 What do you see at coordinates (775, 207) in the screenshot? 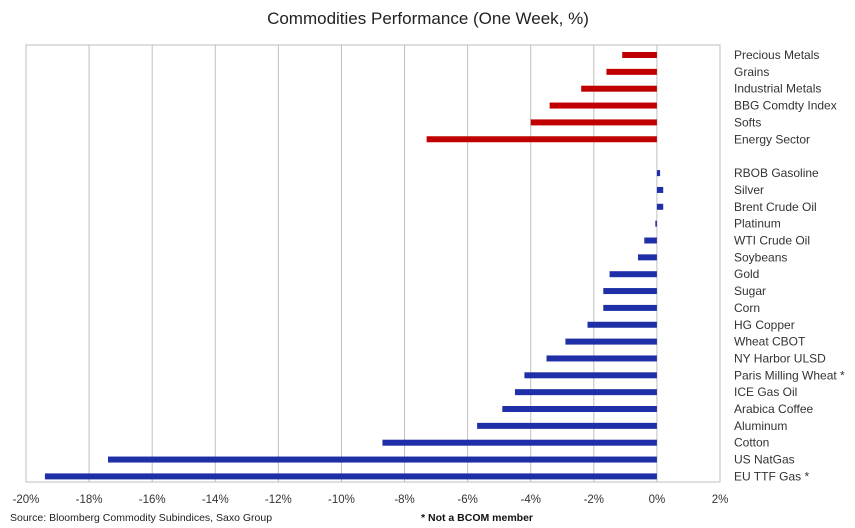
I see `category-label: Brent Crude Oil` at bounding box center [775, 207].